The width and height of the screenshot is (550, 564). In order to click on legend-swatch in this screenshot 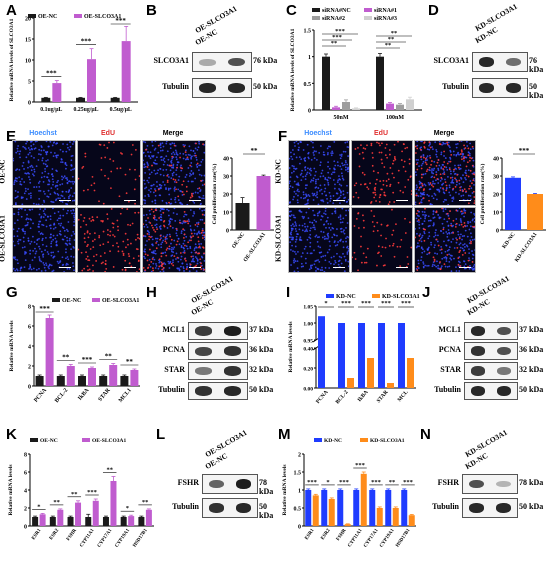, I will do `click(78, 16)`.